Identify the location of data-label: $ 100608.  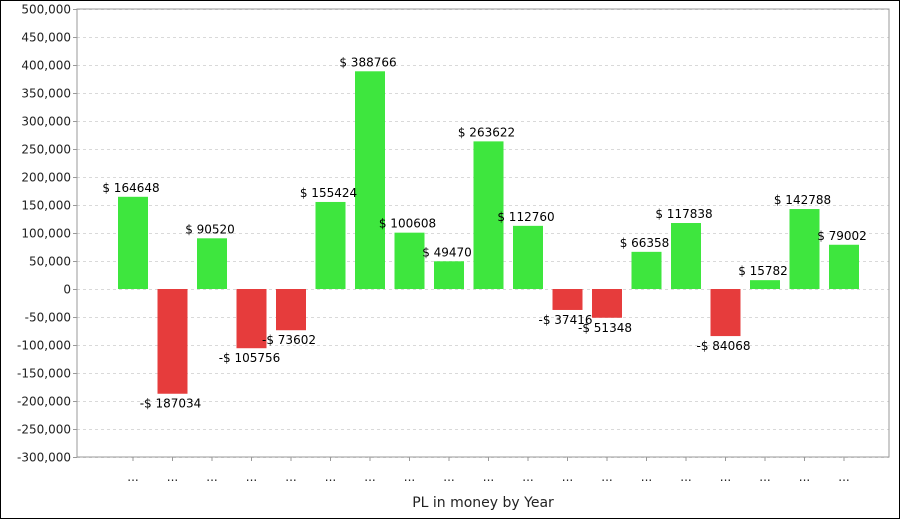
(407, 224).